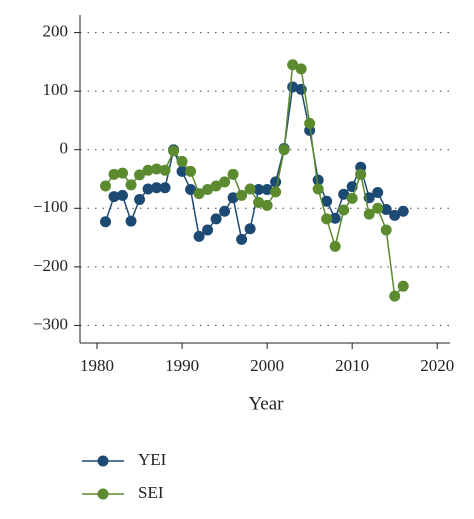 The height and width of the screenshot is (519, 474). I want to click on legend-label: SEI, so click(151, 492).